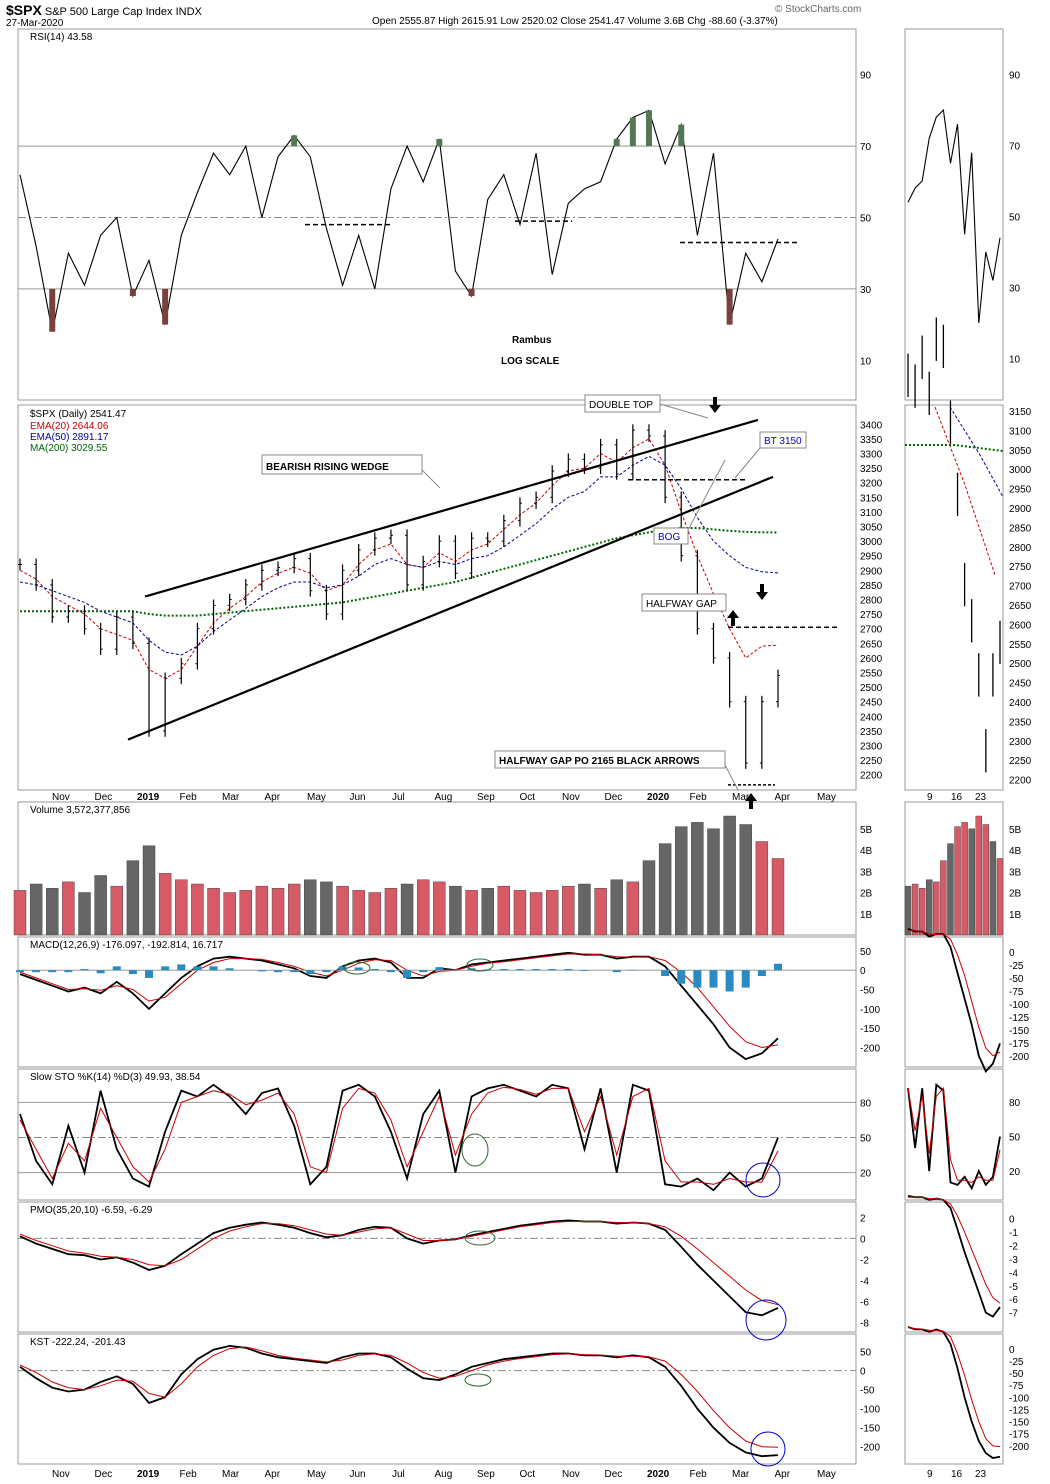 The width and height of the screenshot is (1050, 1484). Describe the element at coordinates (342, 464) in the screenshot. I see `annotation-bearish-rising-wedge-box` at that location.